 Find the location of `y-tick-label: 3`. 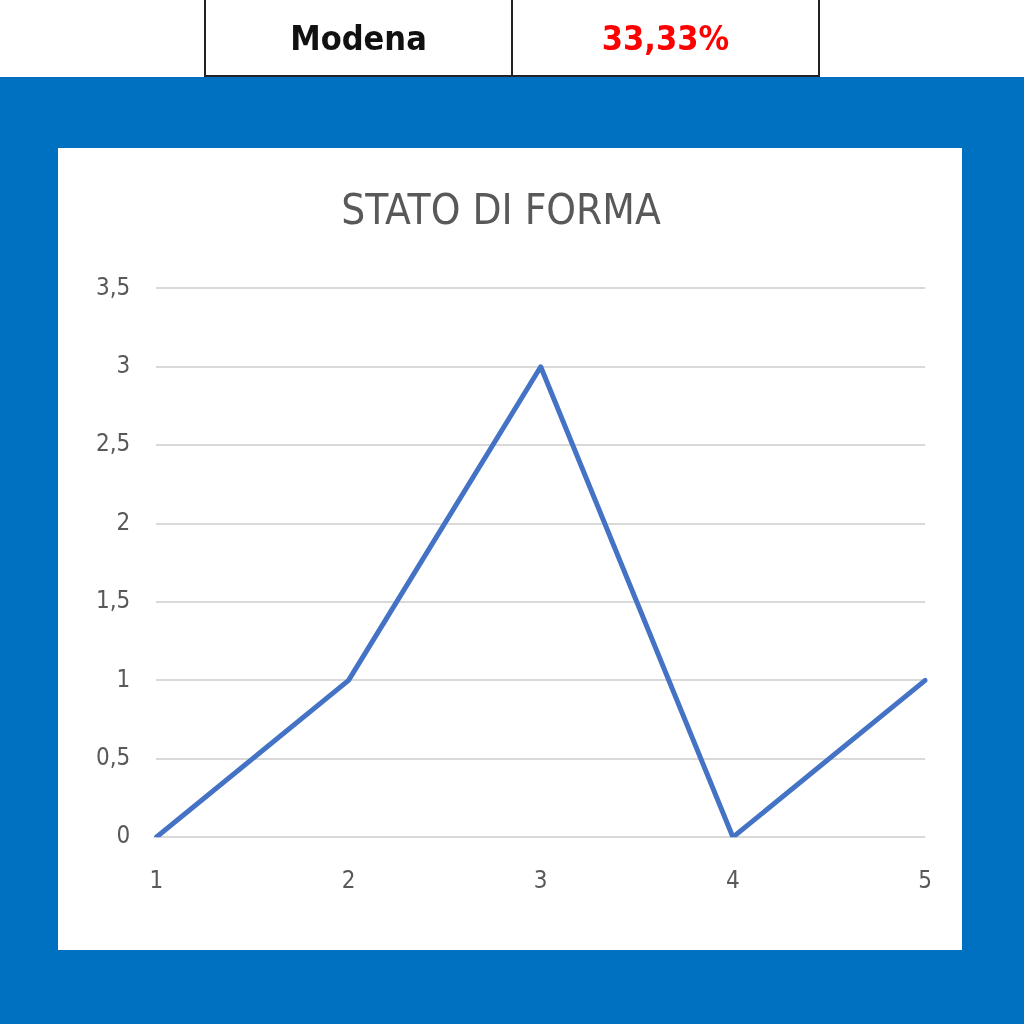

y-tick-label: 3 is located at coordinates (123, 365).